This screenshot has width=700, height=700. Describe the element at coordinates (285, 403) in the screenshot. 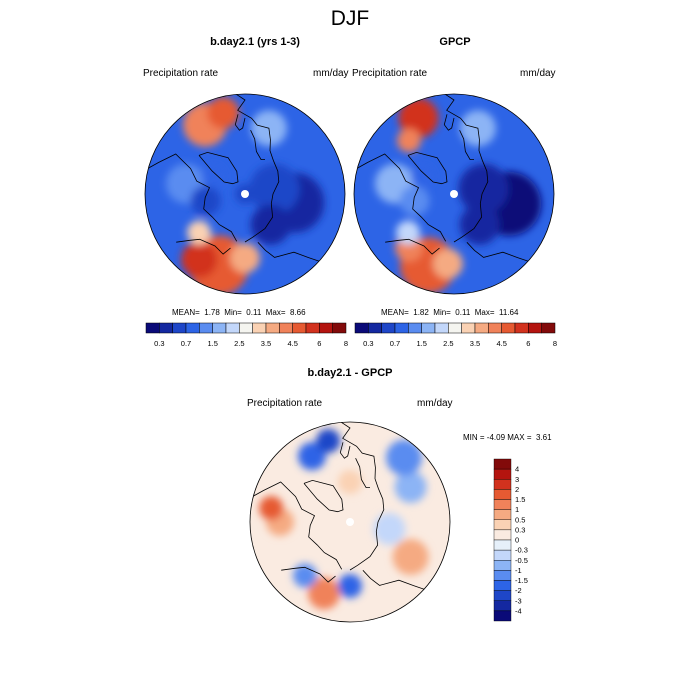

I see `panel-diff-left-label: Precipitation rate` at that location.